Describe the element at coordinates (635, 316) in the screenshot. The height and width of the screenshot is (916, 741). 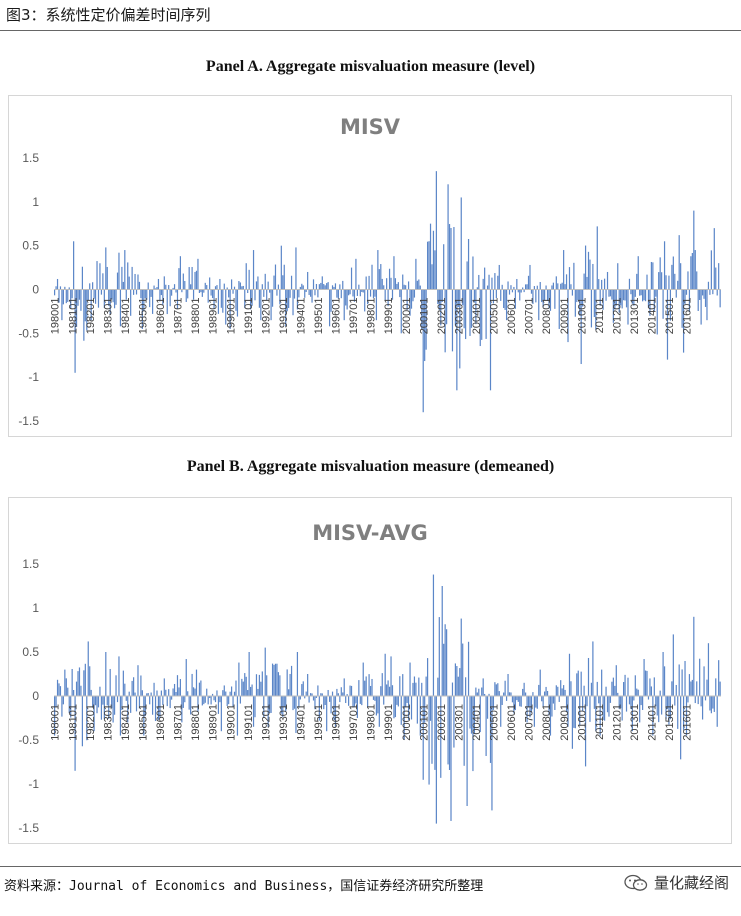
I see `x-tick-label: 201301` at that location.